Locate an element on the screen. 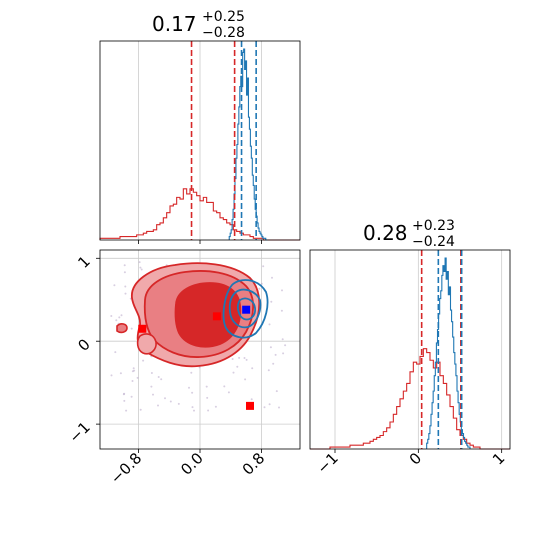  hist-x-quantile-lines is located at coordinates (223, 140).